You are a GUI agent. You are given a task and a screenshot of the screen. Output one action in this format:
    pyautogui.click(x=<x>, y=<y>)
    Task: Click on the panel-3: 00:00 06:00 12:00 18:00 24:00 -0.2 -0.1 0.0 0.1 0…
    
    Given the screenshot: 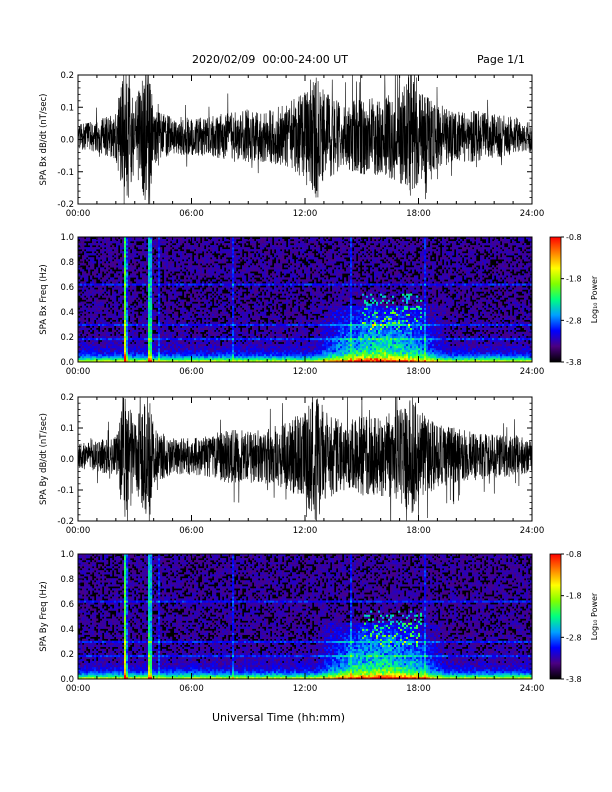 What is the action you would take?
    pyautogui.click(x=292, y=464)
    